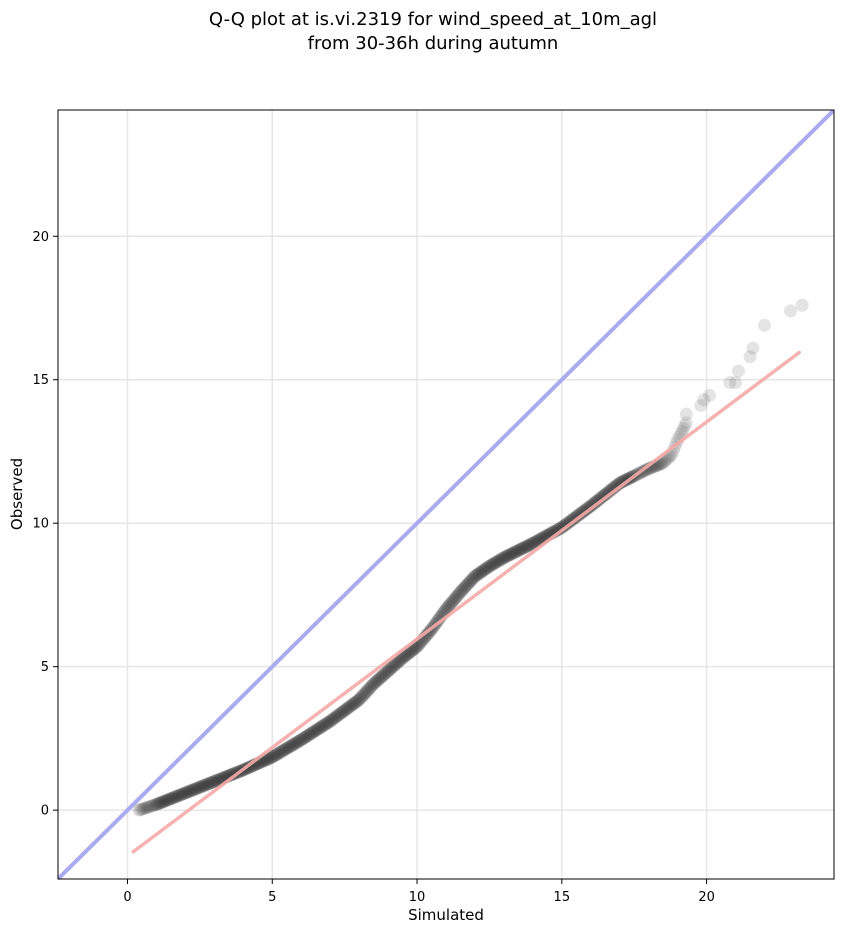 This screenshot has width=843, height=934. What do you see at coordinates (17, 494) in the screenshot?
I see `y-axis-label: Observed` at bounding box center [17, 494].